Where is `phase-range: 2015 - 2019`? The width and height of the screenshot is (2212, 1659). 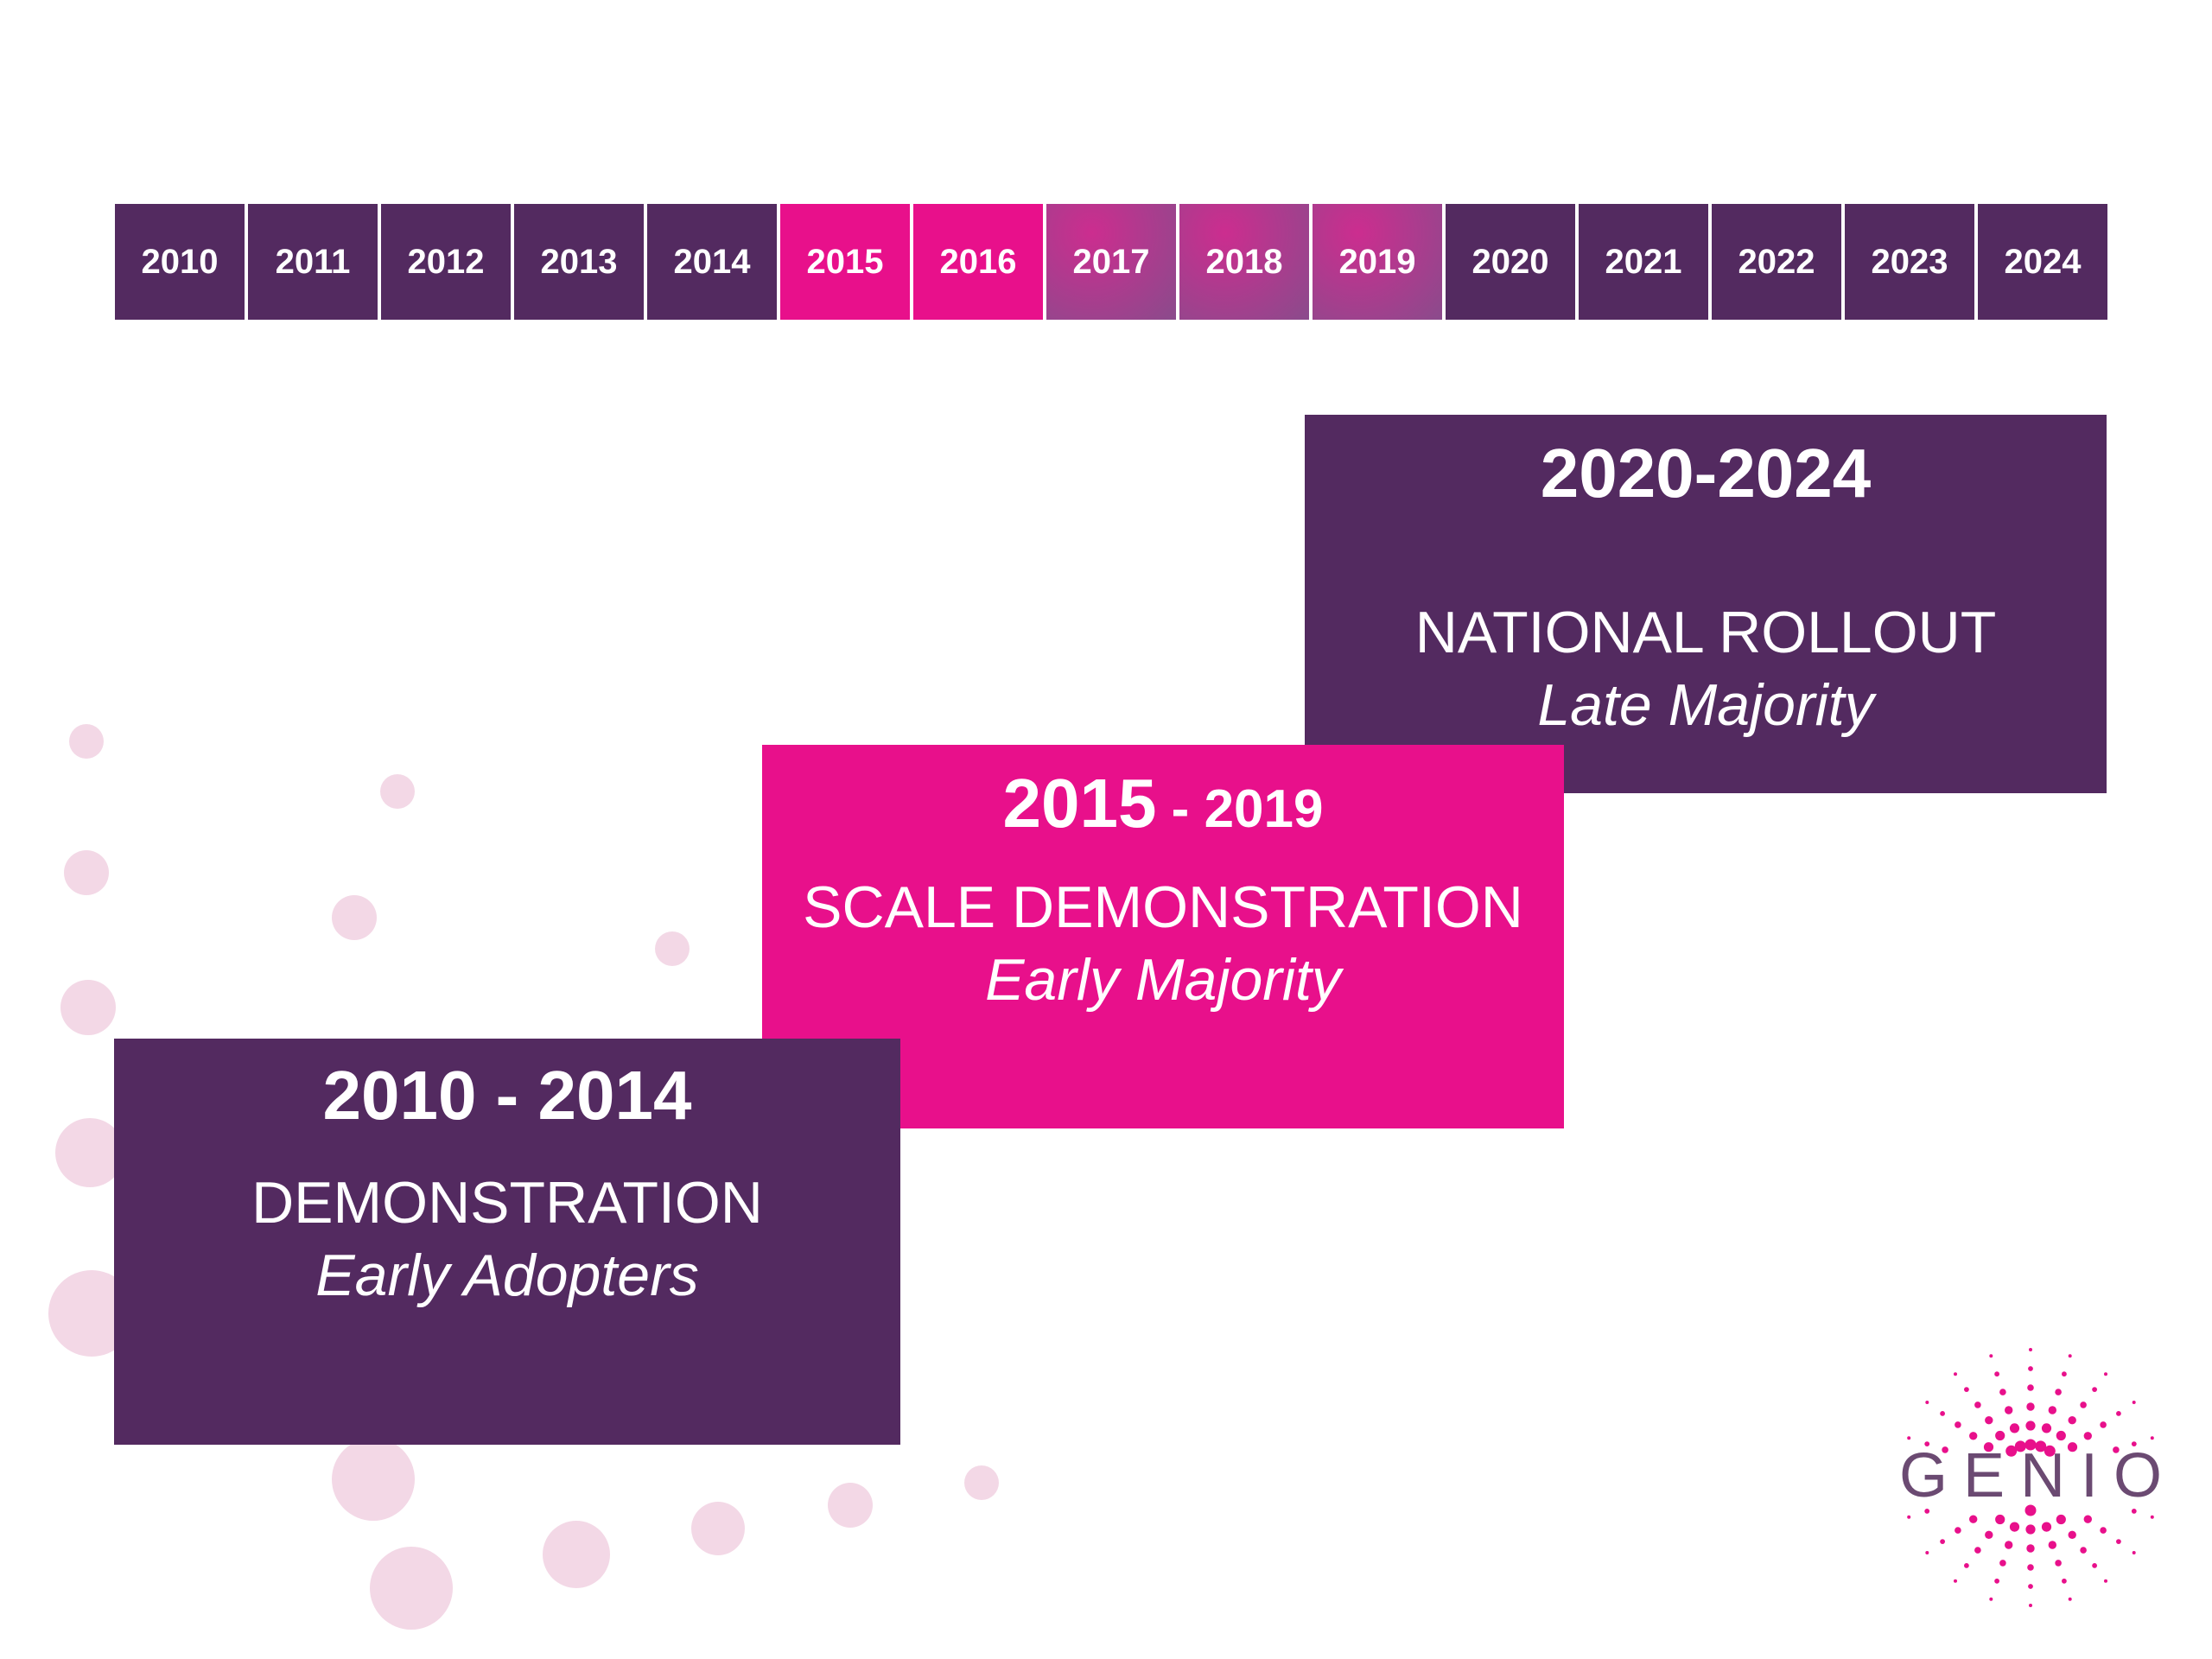
phase-range: 2015 - 2019 is located at coordinates (1163, 803).